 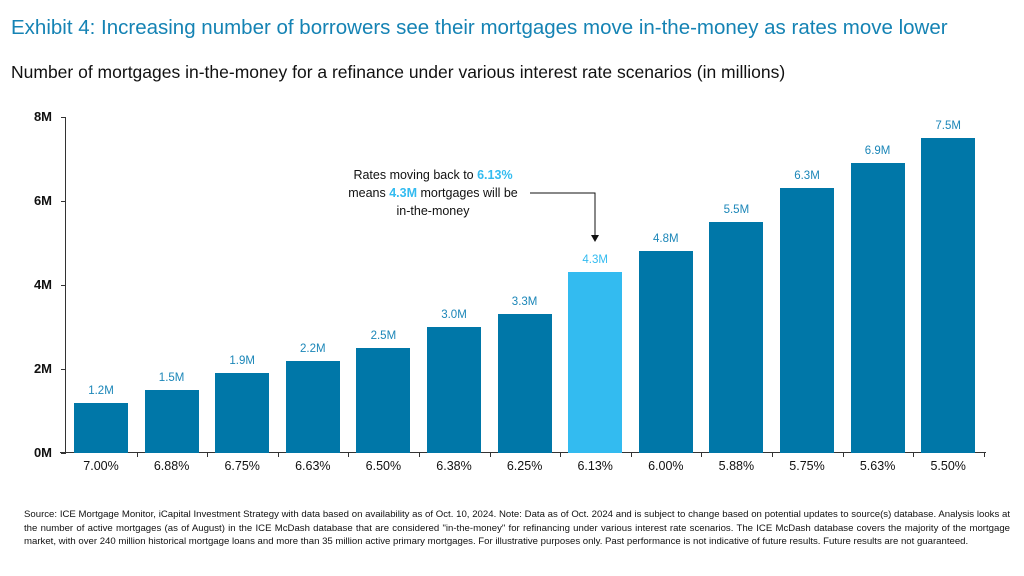 I want to click on x-tick-label: 5.50%, so click(x=948, y=466).